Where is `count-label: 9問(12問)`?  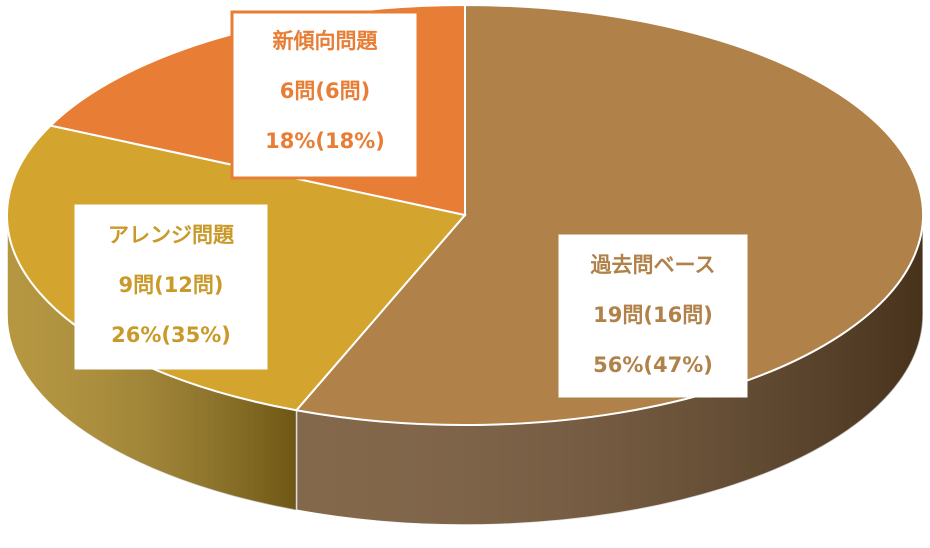 count-label: 9問(12問) is located at coordinates (170, 285).